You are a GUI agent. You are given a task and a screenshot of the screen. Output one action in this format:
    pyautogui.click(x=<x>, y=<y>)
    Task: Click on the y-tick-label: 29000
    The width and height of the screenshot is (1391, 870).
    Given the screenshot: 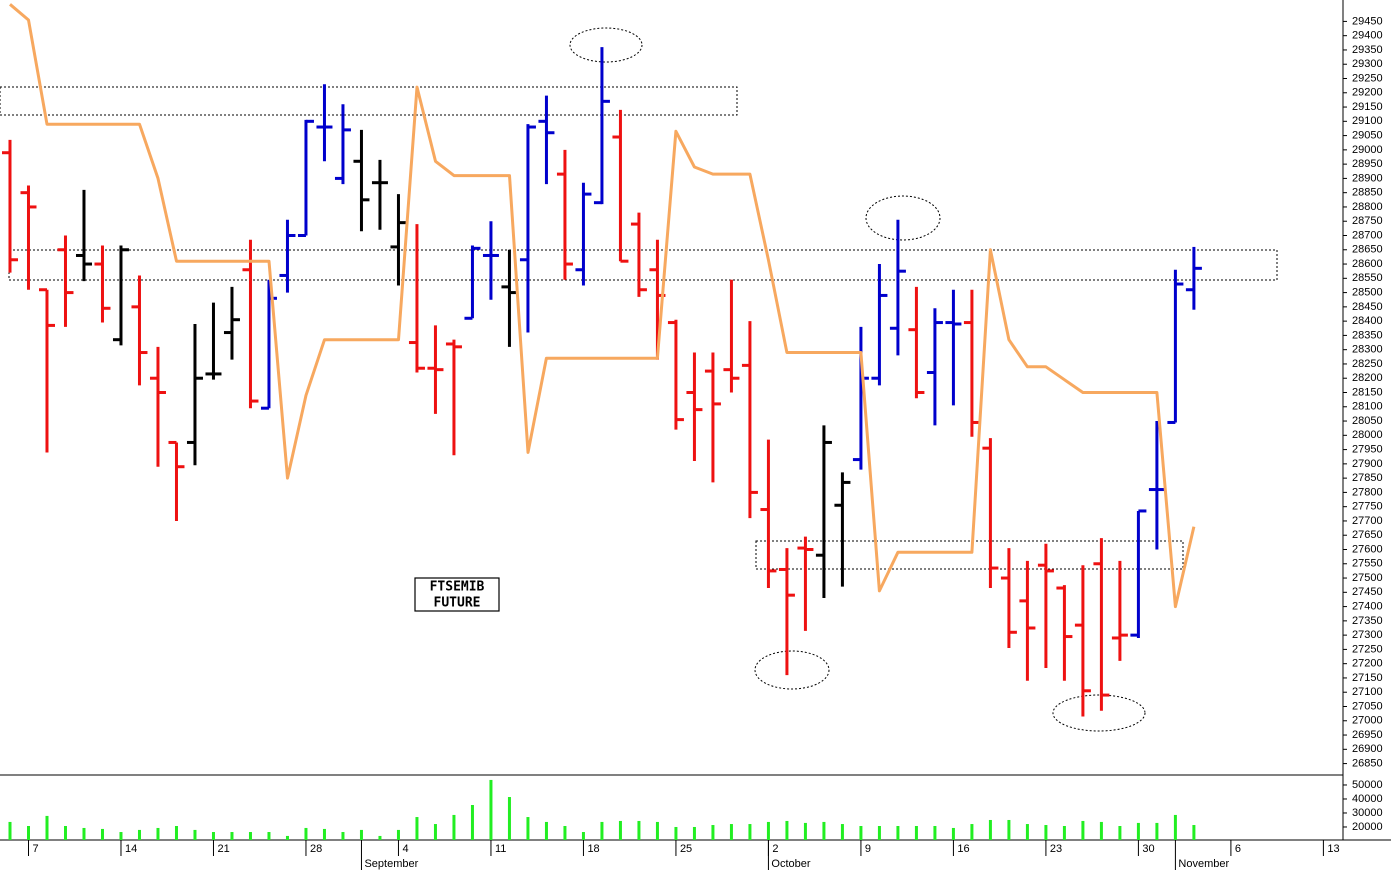 What is the action you would take?
    pyautogui.click(x=1367, y=150)
    